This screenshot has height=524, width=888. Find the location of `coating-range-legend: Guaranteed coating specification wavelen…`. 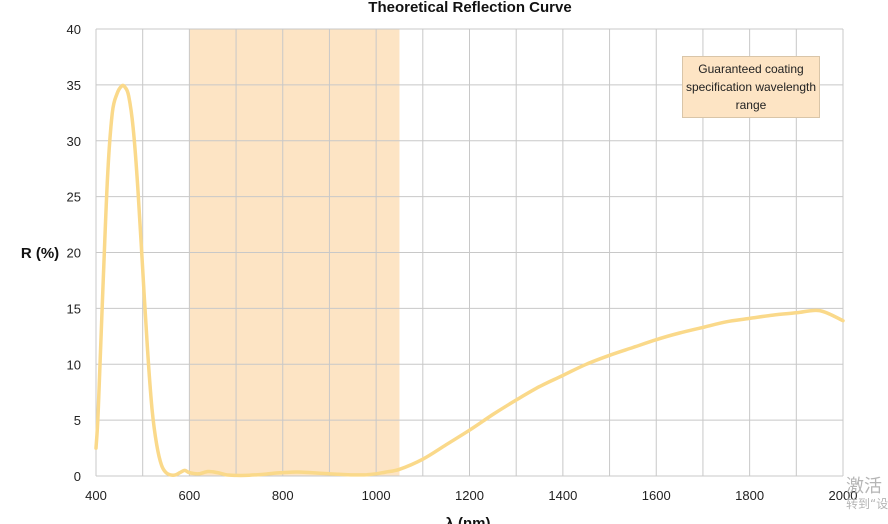

coating-range-legend: Guaranteed coating specification wavelen… is located at coordinates (751, 87).